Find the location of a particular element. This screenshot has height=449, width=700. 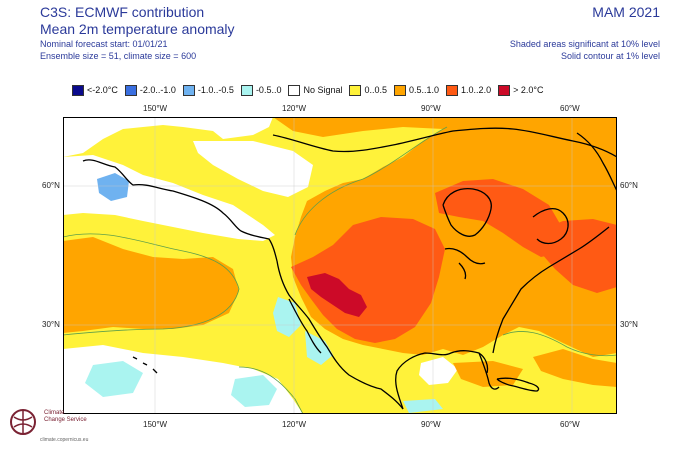

legend-item: 0..0.5 is located at coordinates (368, 90).